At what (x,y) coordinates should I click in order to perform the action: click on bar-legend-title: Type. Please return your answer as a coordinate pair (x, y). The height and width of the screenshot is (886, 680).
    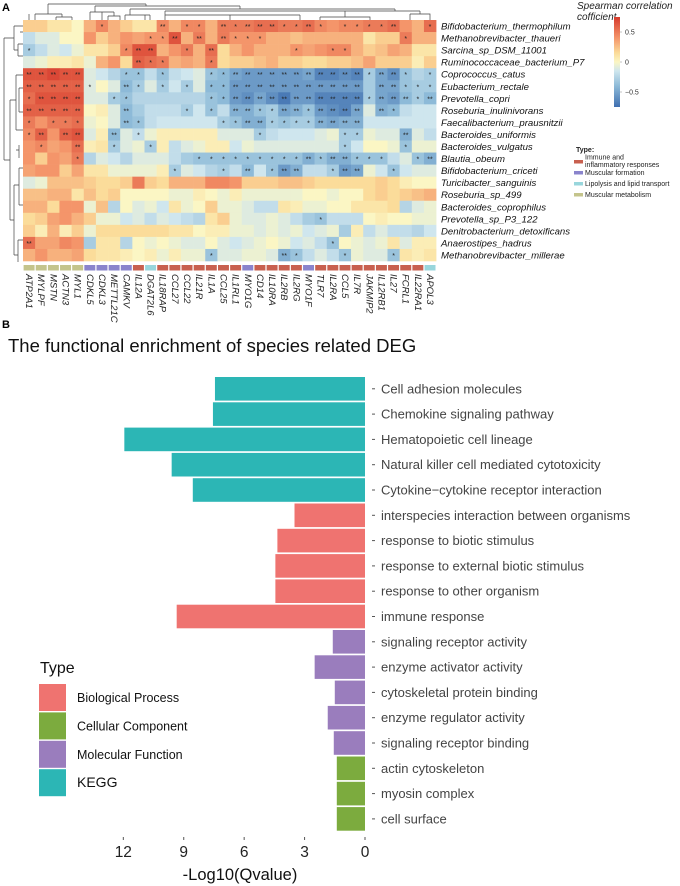
    Looking at the image, I should click on (57, 668).